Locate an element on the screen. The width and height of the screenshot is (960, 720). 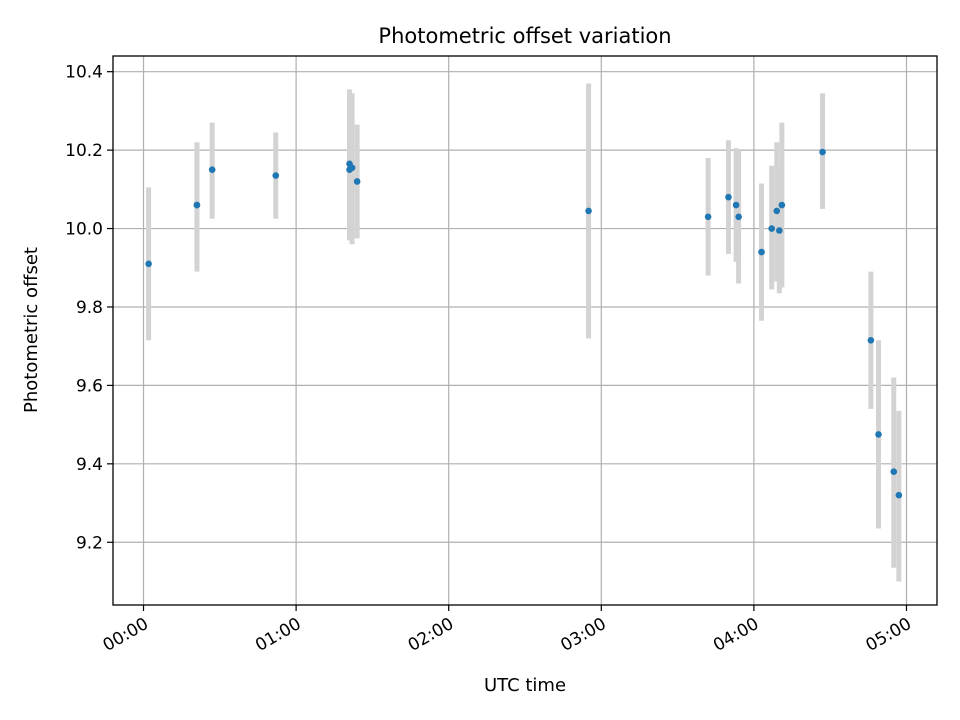
y-tick-label: 10.2 is located at coordinates (84, 151).